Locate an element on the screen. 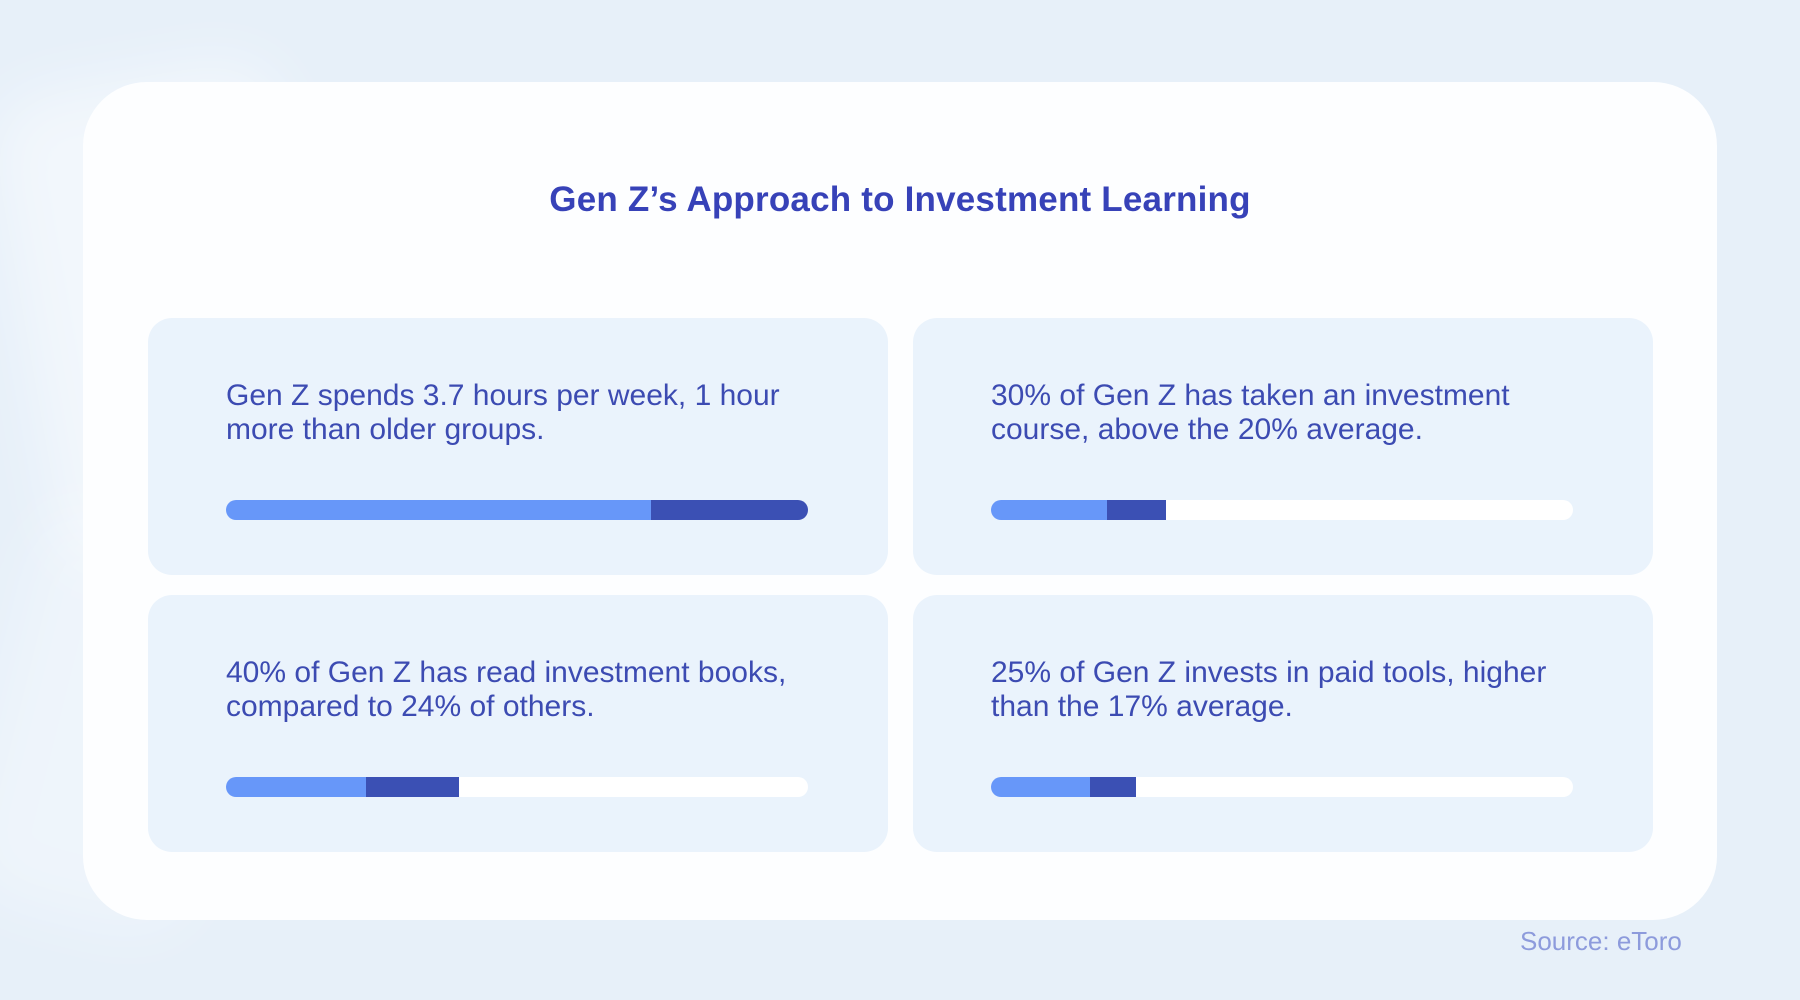  stat-text-line: Gen Z spends 3.7 hours per week, 1 hour is located at coordinates (503, 395).